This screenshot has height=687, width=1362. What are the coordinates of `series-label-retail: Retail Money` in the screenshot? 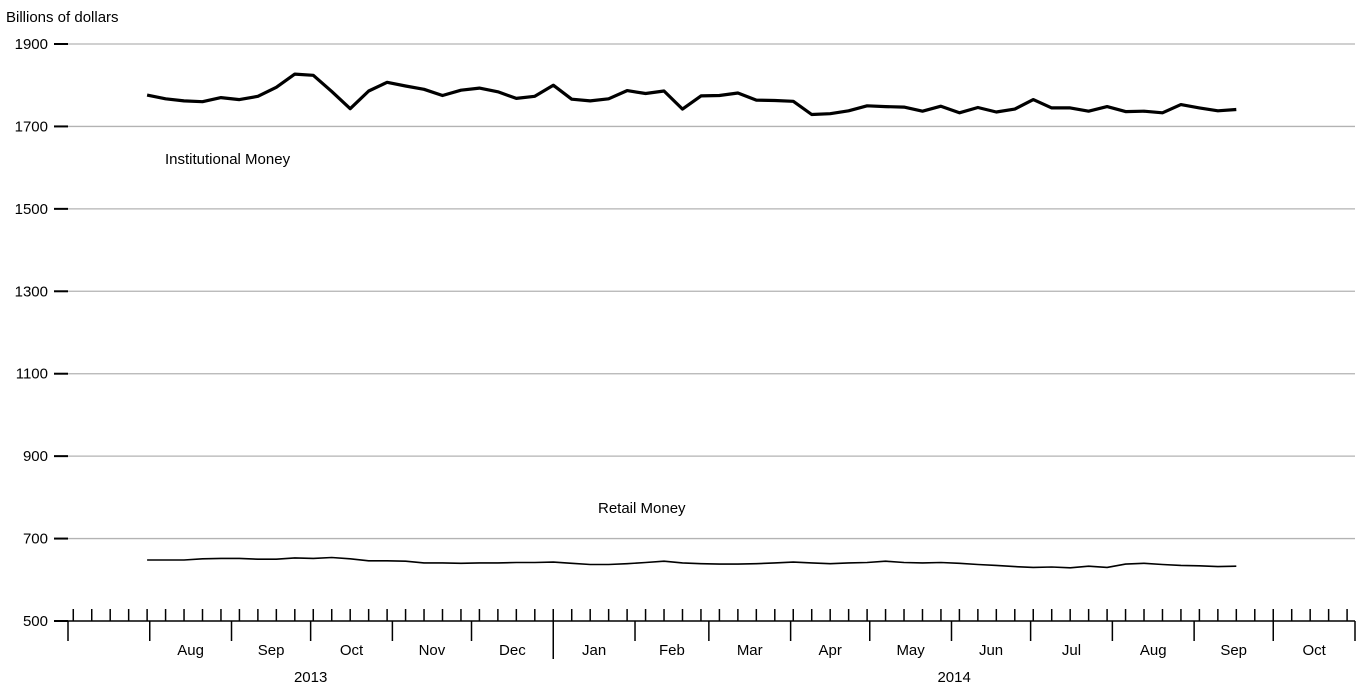 It's located at (642, 508).